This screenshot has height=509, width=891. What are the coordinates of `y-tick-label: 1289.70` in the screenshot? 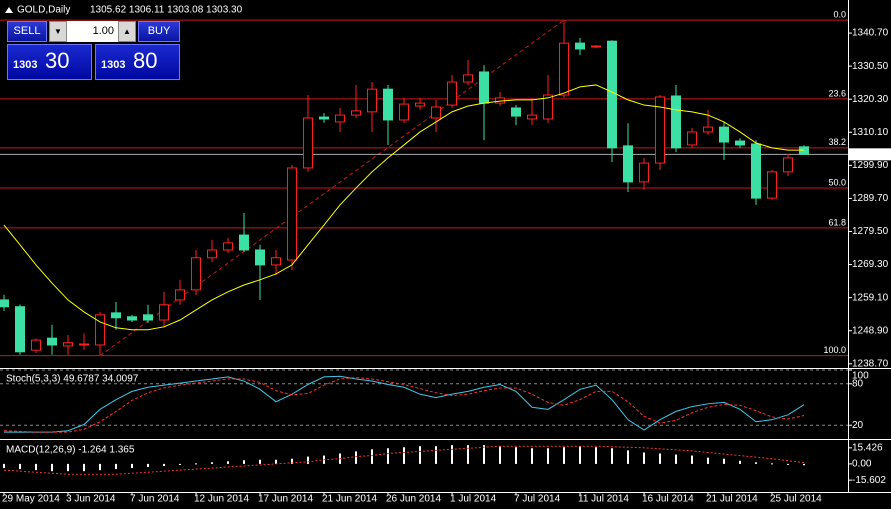 It's located at (870, 198).